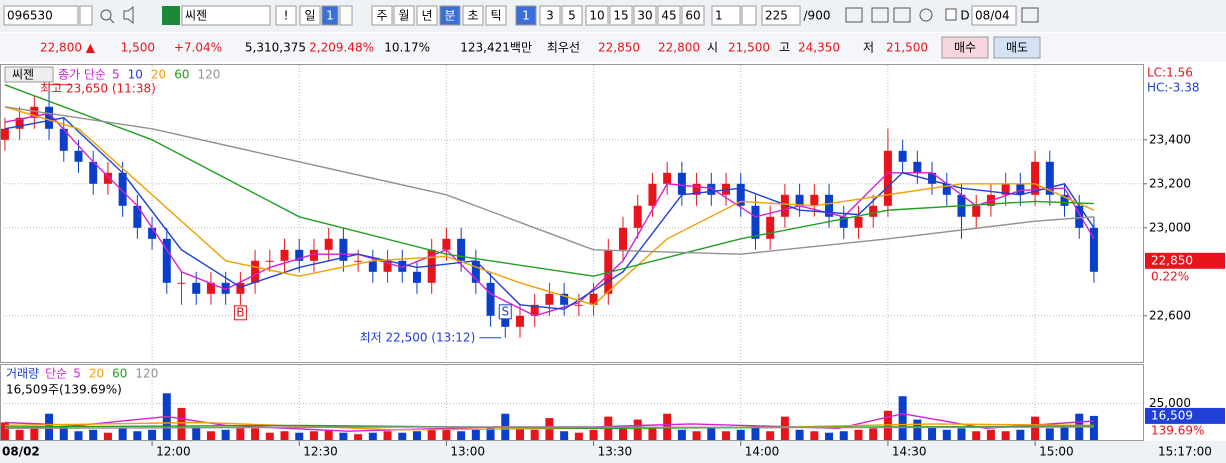 The height and width of the screenshot is (463, 1226). Describe the element at coordinates (320, 452) in the screenshot. I see `x-tick-label: 12:30` at that location.